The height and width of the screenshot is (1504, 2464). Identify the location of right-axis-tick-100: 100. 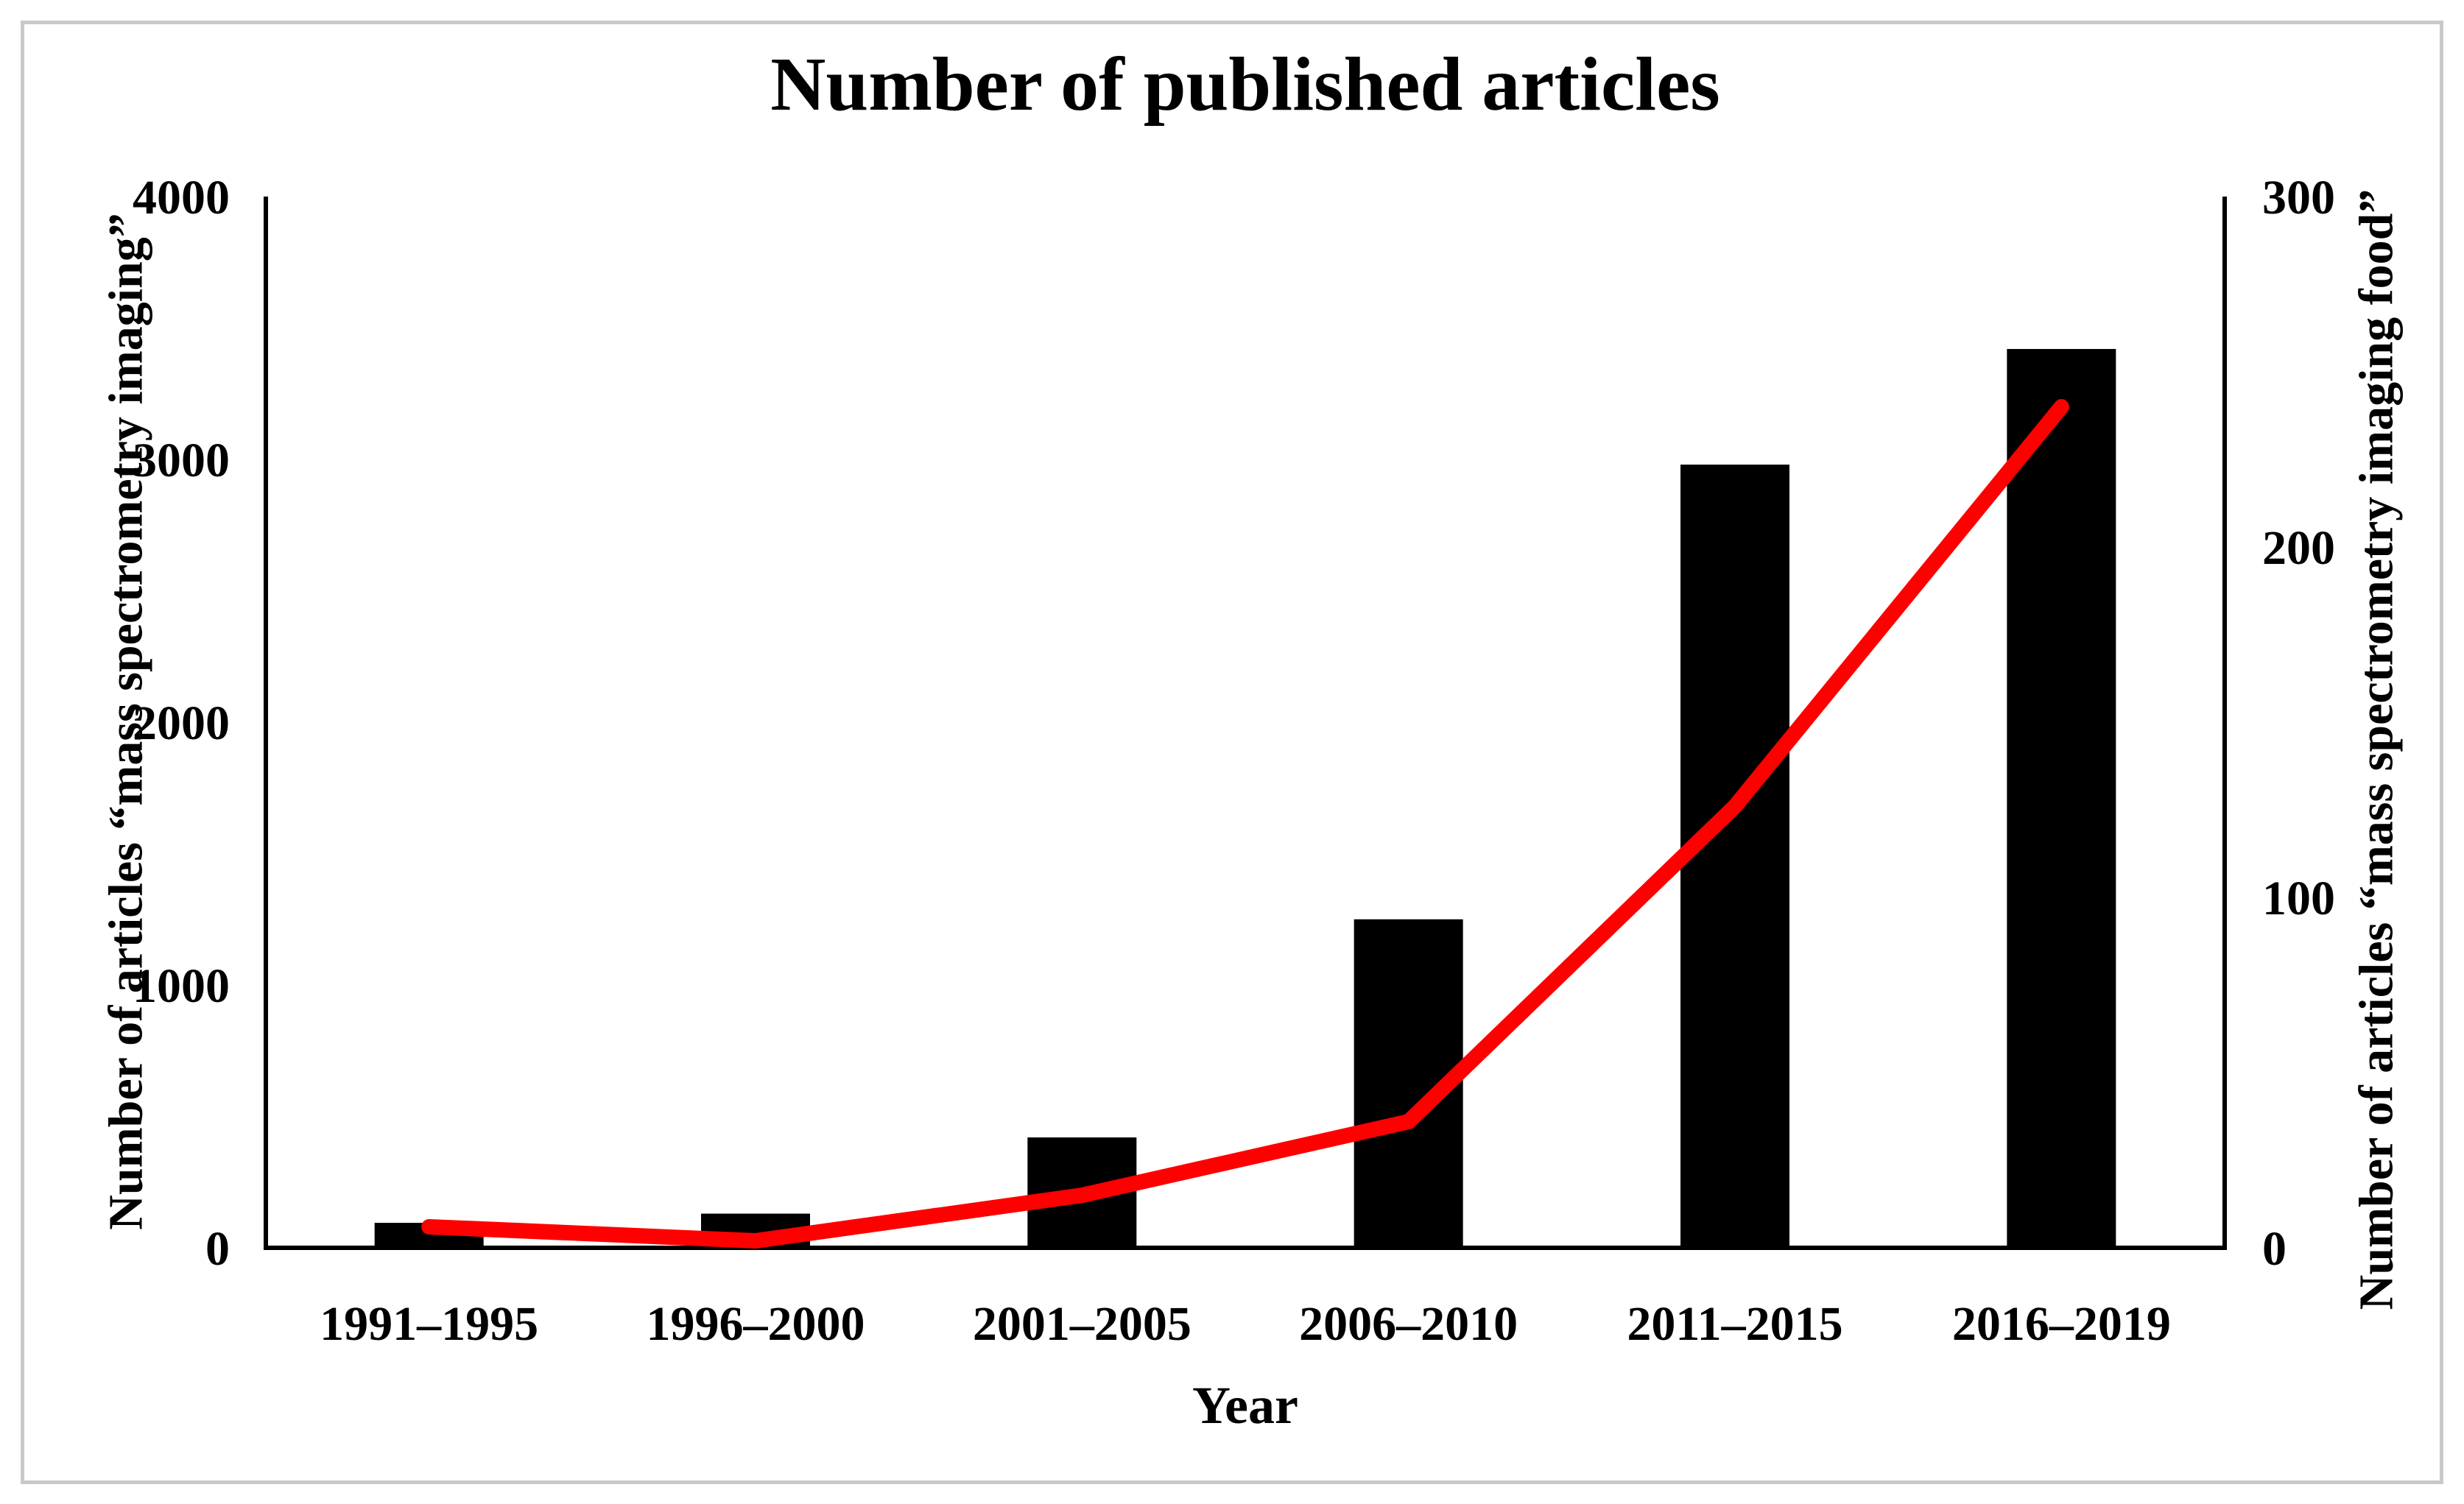
(2298, 898).